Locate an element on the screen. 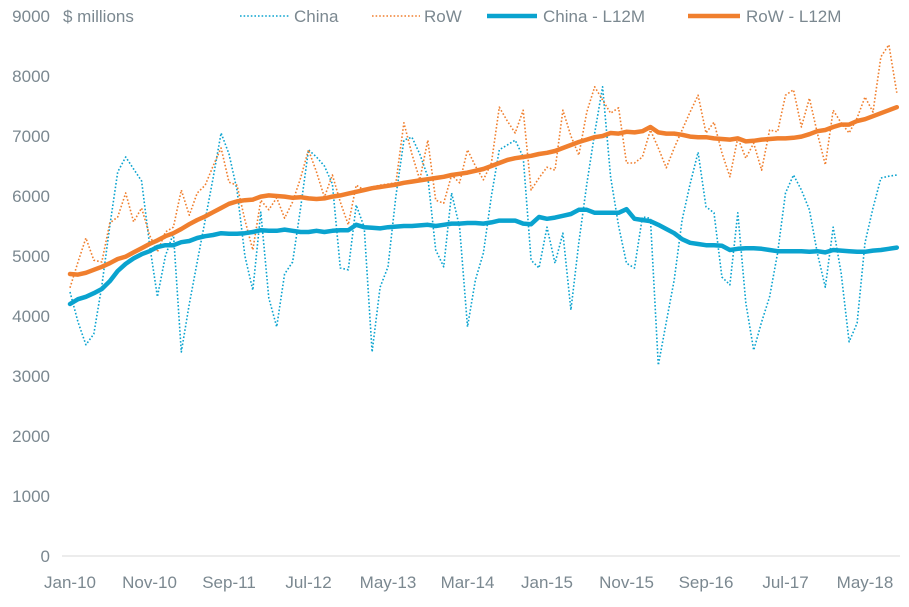 The height and width of the screenshot is (607, 909). legend-label: China - L12M is located at coordinates (594, 16).